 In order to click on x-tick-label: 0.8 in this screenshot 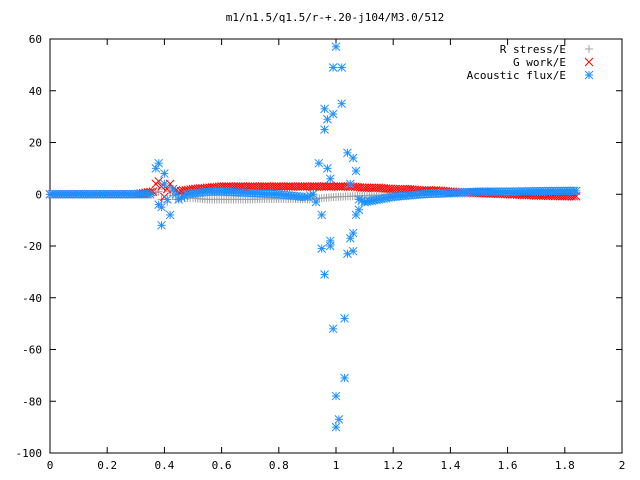, I will do `click(279, 465)`.